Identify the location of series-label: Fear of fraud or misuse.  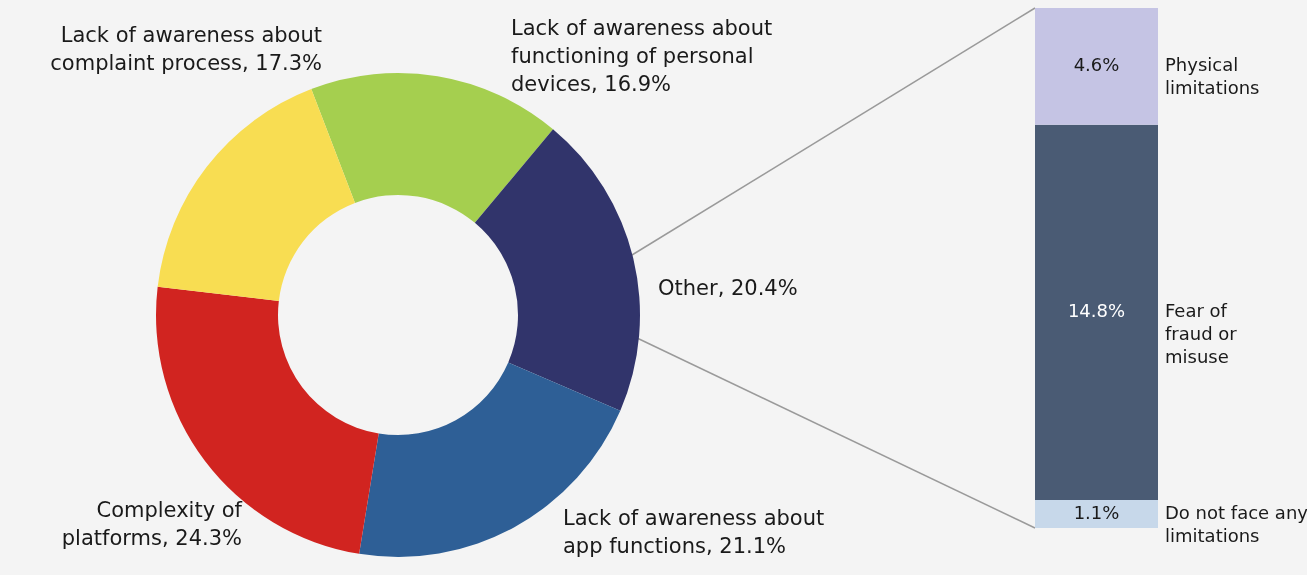
(1201, 334).